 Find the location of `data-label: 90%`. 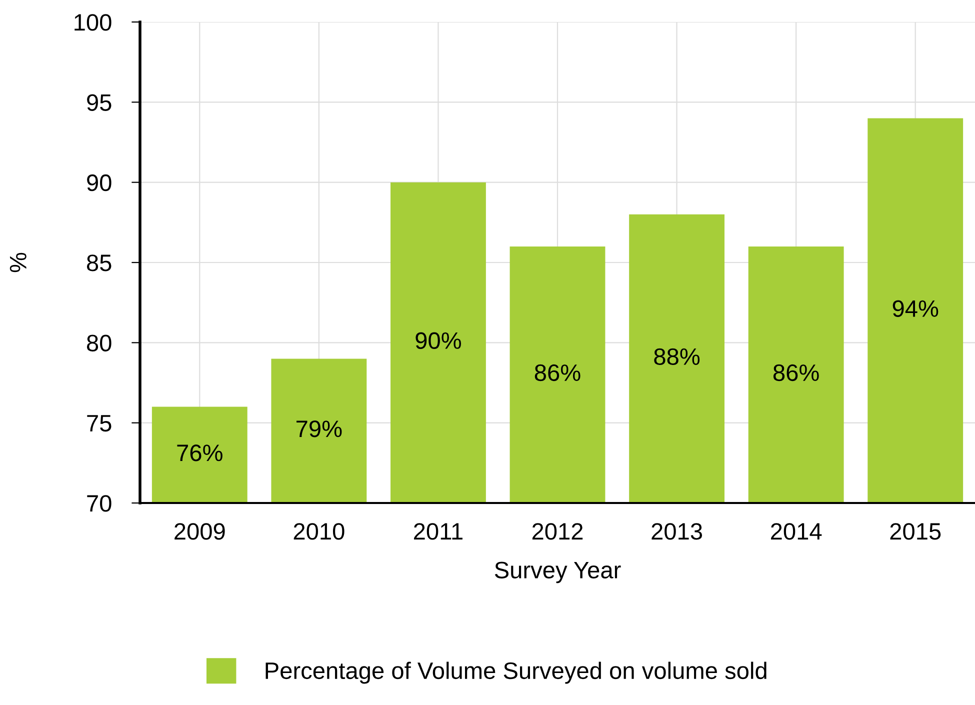

data-label: 90% is located at coordinates (439, 341).